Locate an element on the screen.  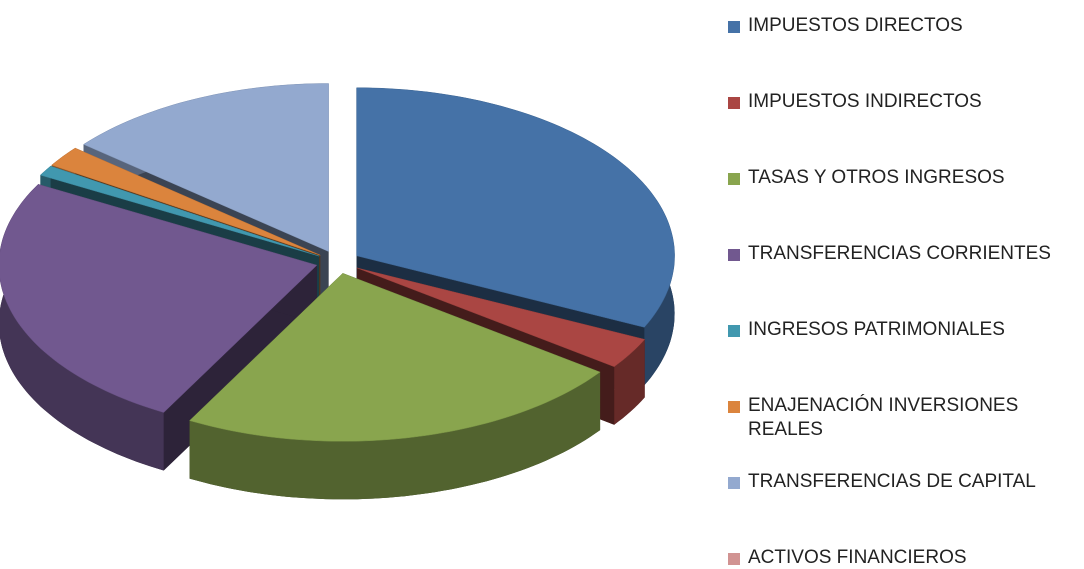
legend-item: TASAS Y OTROS INGRESOS is located at coordinates (903, 178).